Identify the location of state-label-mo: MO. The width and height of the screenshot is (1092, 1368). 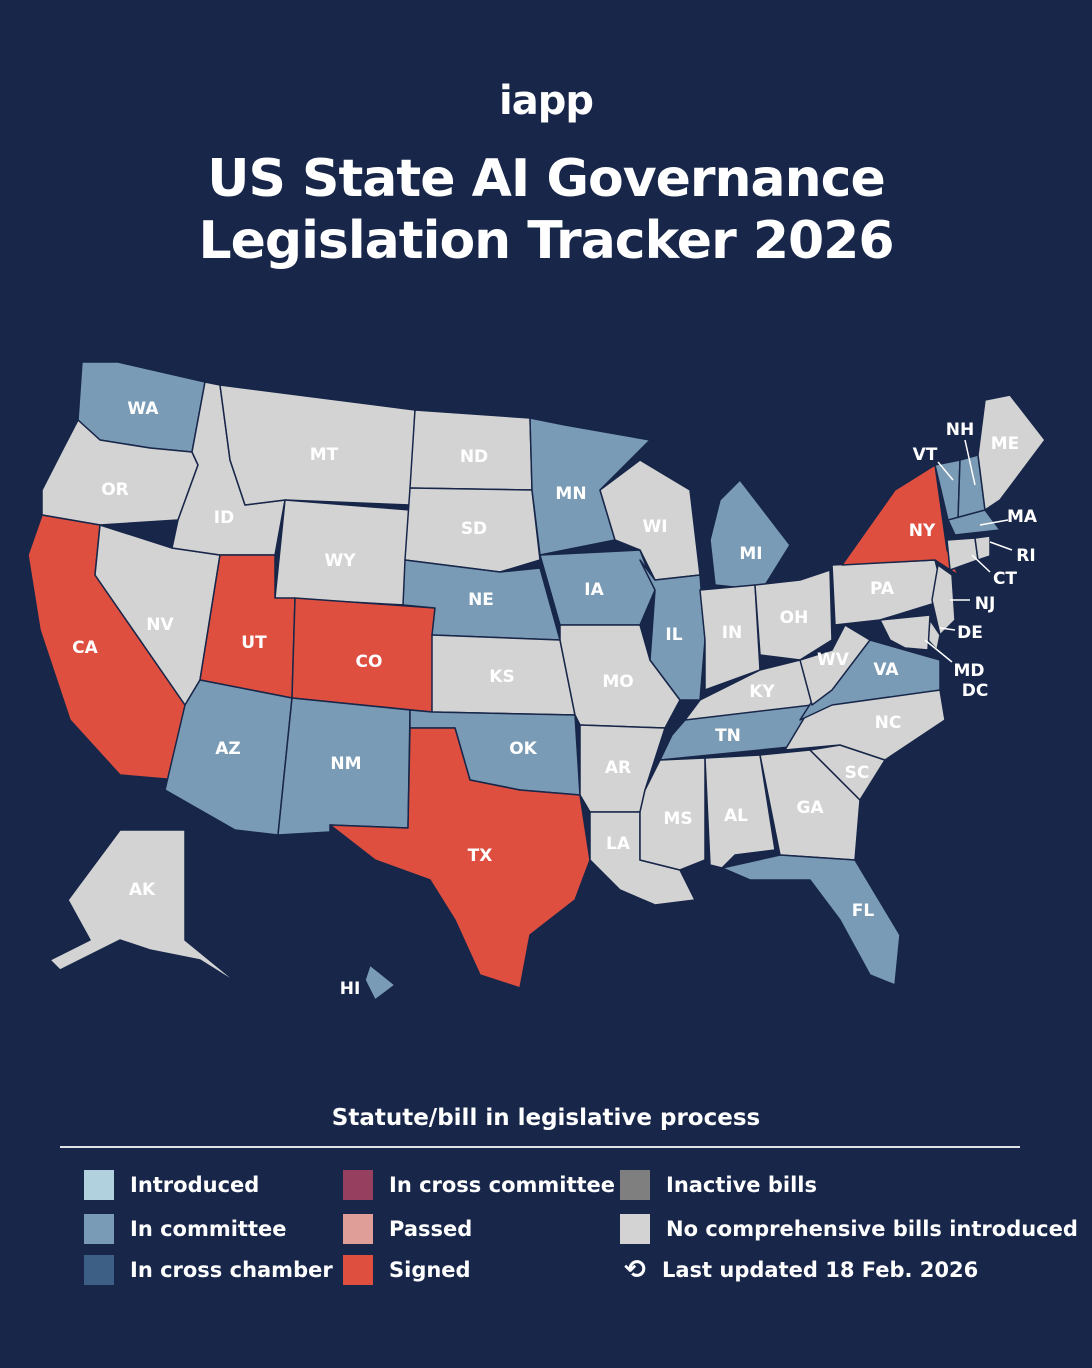
(617, 682).